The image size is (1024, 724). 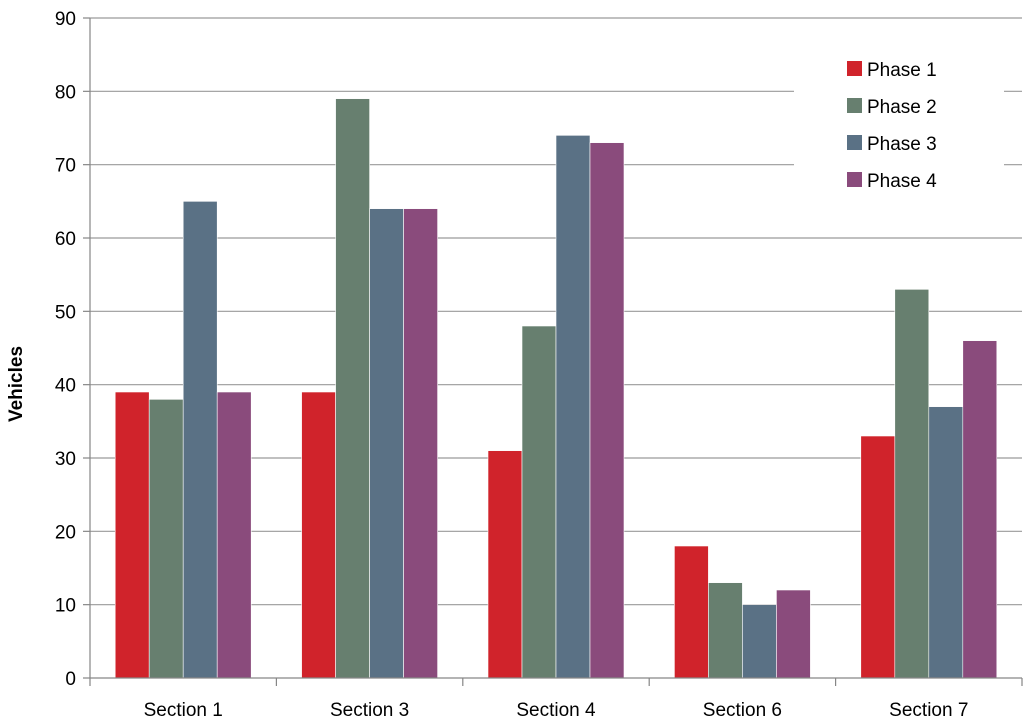 I want to click on legend-label: Phase 4, so click(x=902, y=181).